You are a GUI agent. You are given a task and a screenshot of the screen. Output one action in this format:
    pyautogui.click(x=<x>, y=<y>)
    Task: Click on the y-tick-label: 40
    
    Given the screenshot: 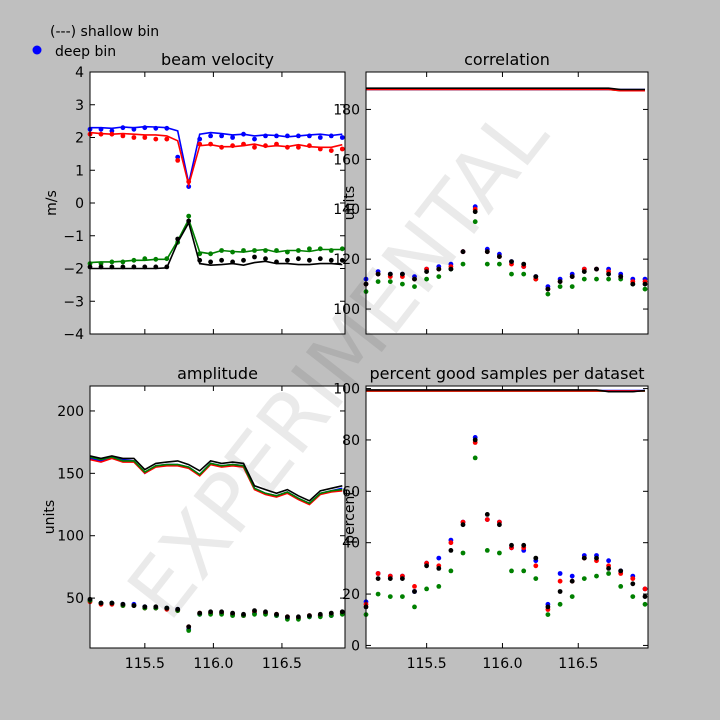 What is the action you would take?
    pyautogui.click(x=351, y=544)
    